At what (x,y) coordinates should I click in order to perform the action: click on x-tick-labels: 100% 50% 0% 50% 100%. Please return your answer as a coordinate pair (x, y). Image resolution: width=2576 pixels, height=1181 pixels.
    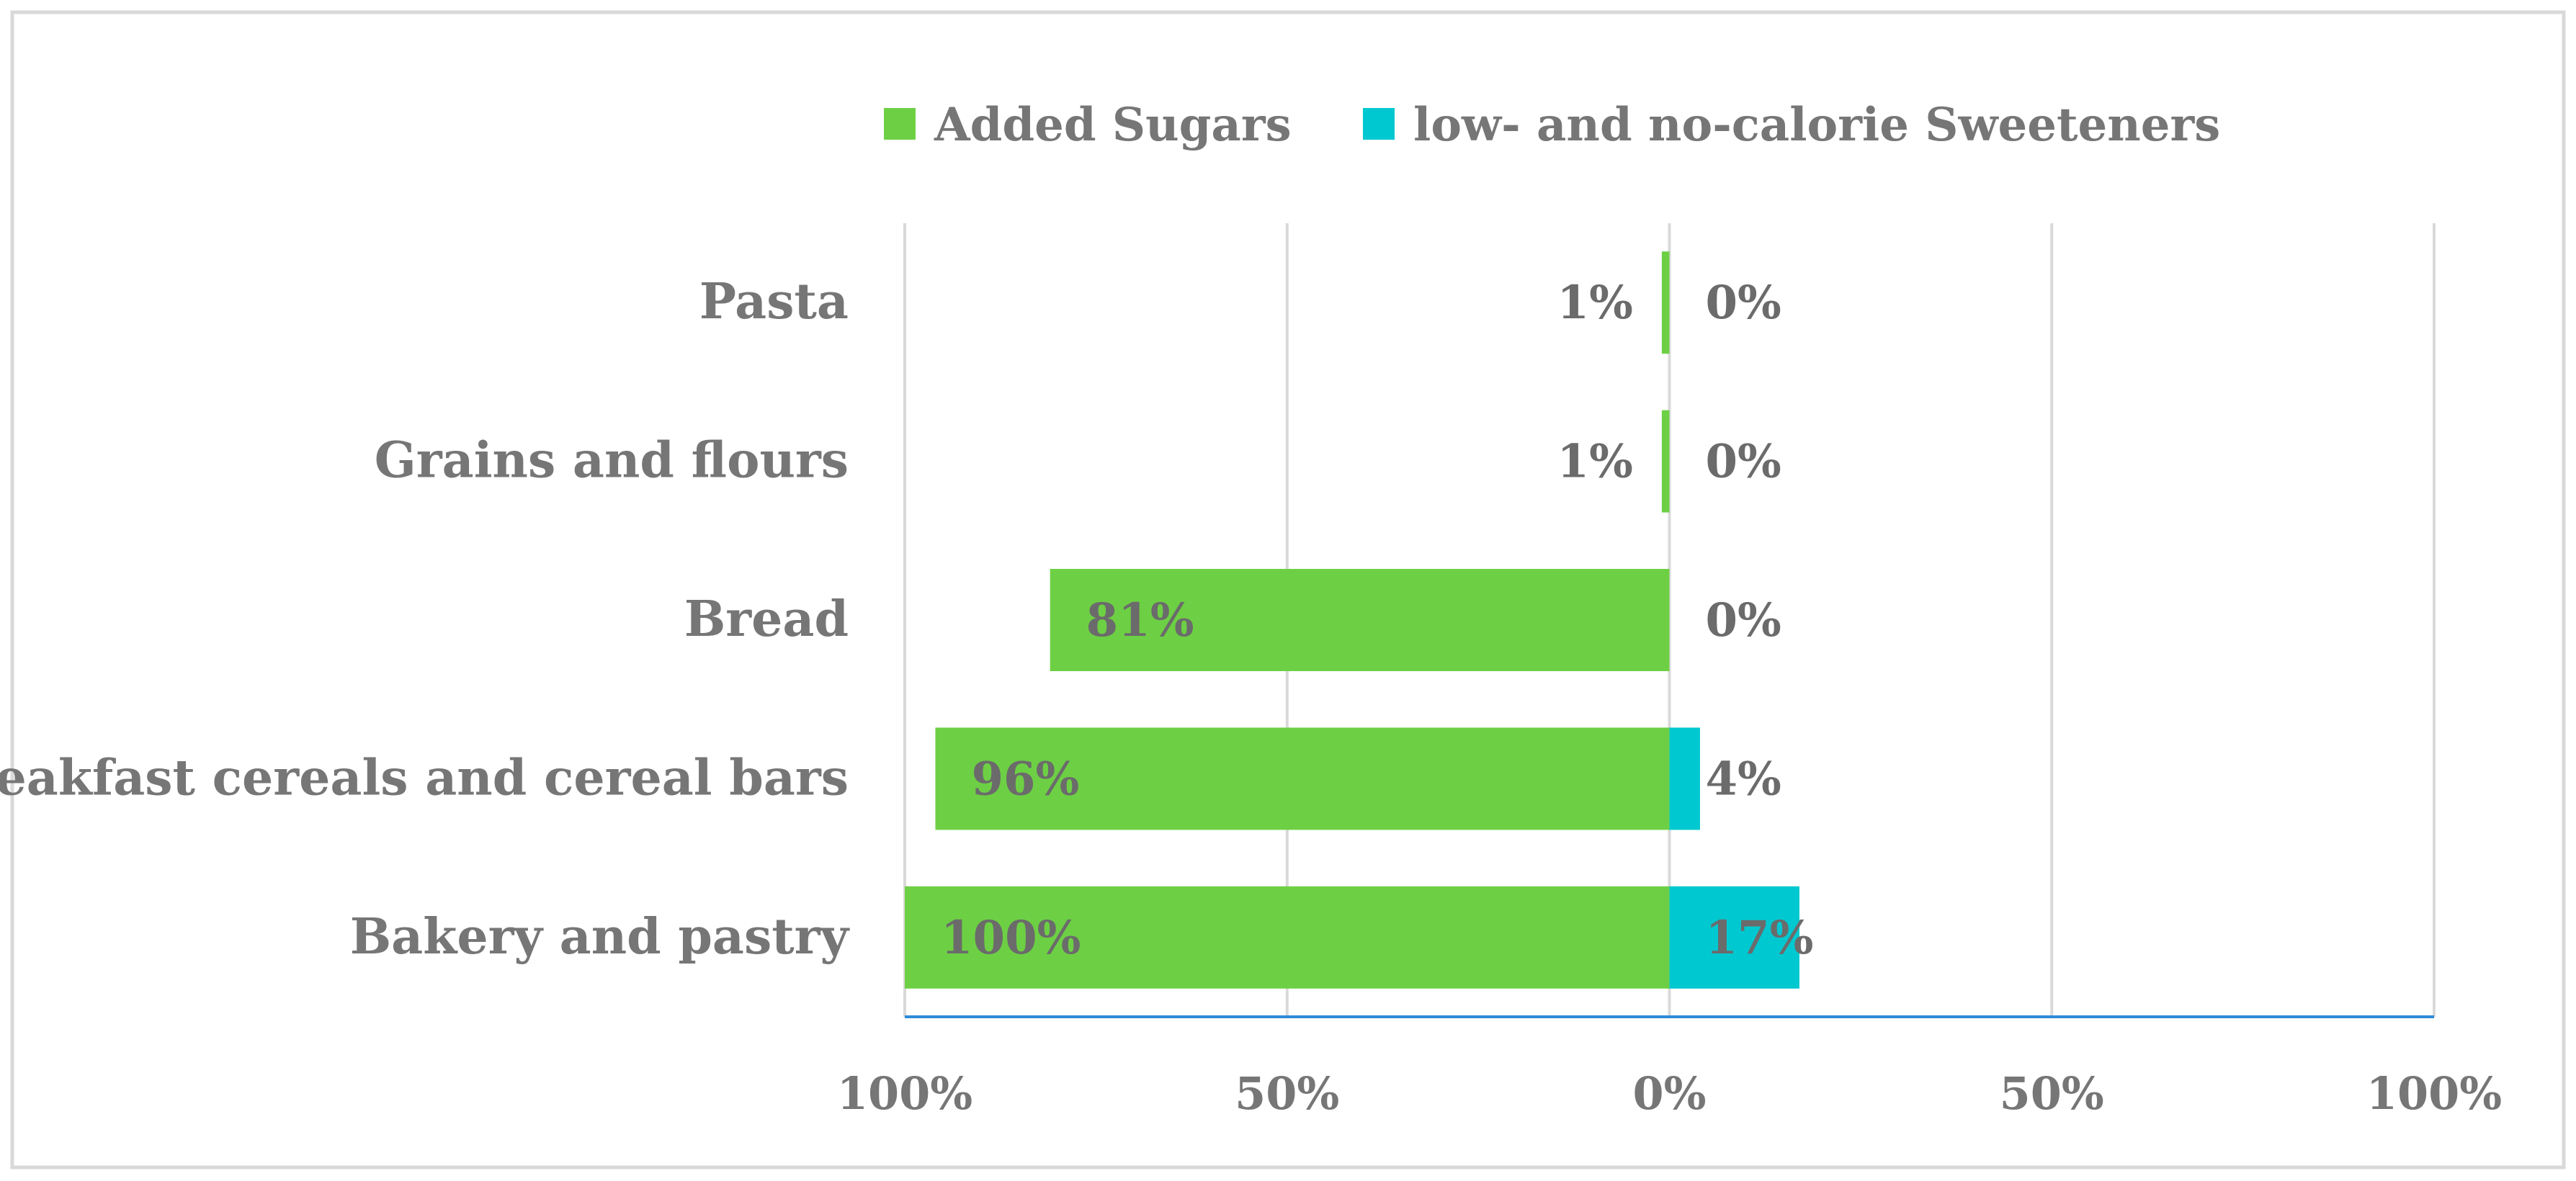
    Looking at the image, I should click on (1669, 1093).